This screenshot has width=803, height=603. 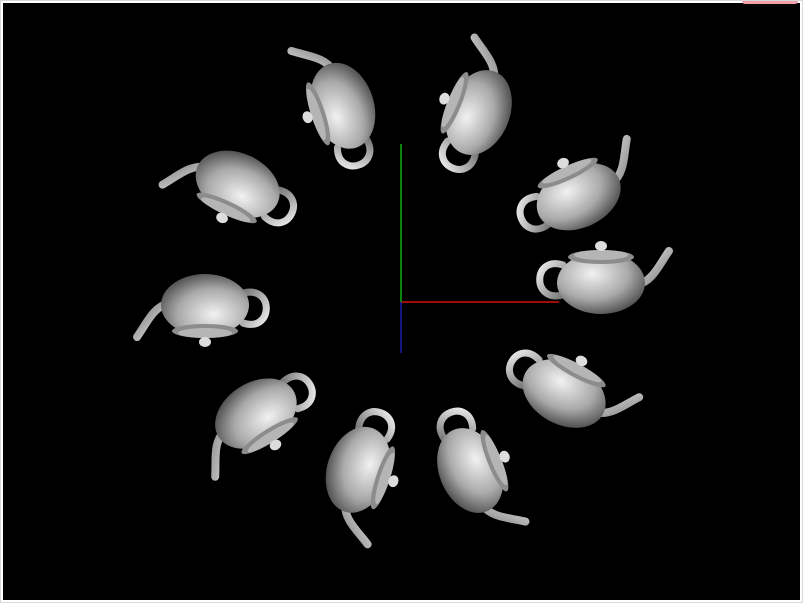 I want to click on axes-gizmo, so click(x=479, y=248).